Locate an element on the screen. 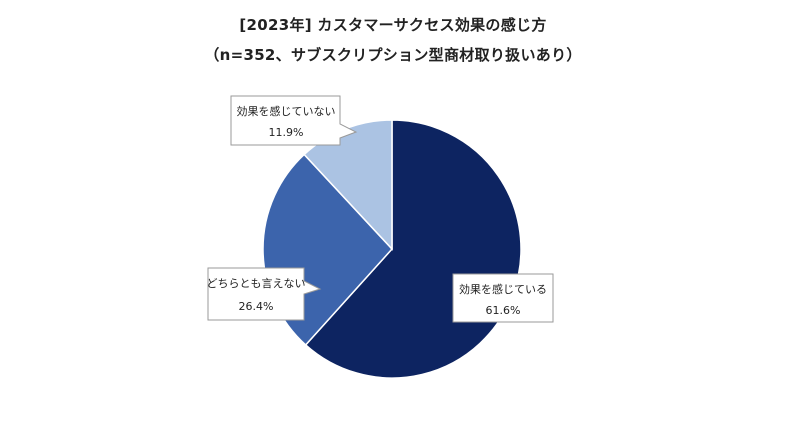  callout-neutral: どちらとも言えない 26.4% is located at coordinates (264, 294).